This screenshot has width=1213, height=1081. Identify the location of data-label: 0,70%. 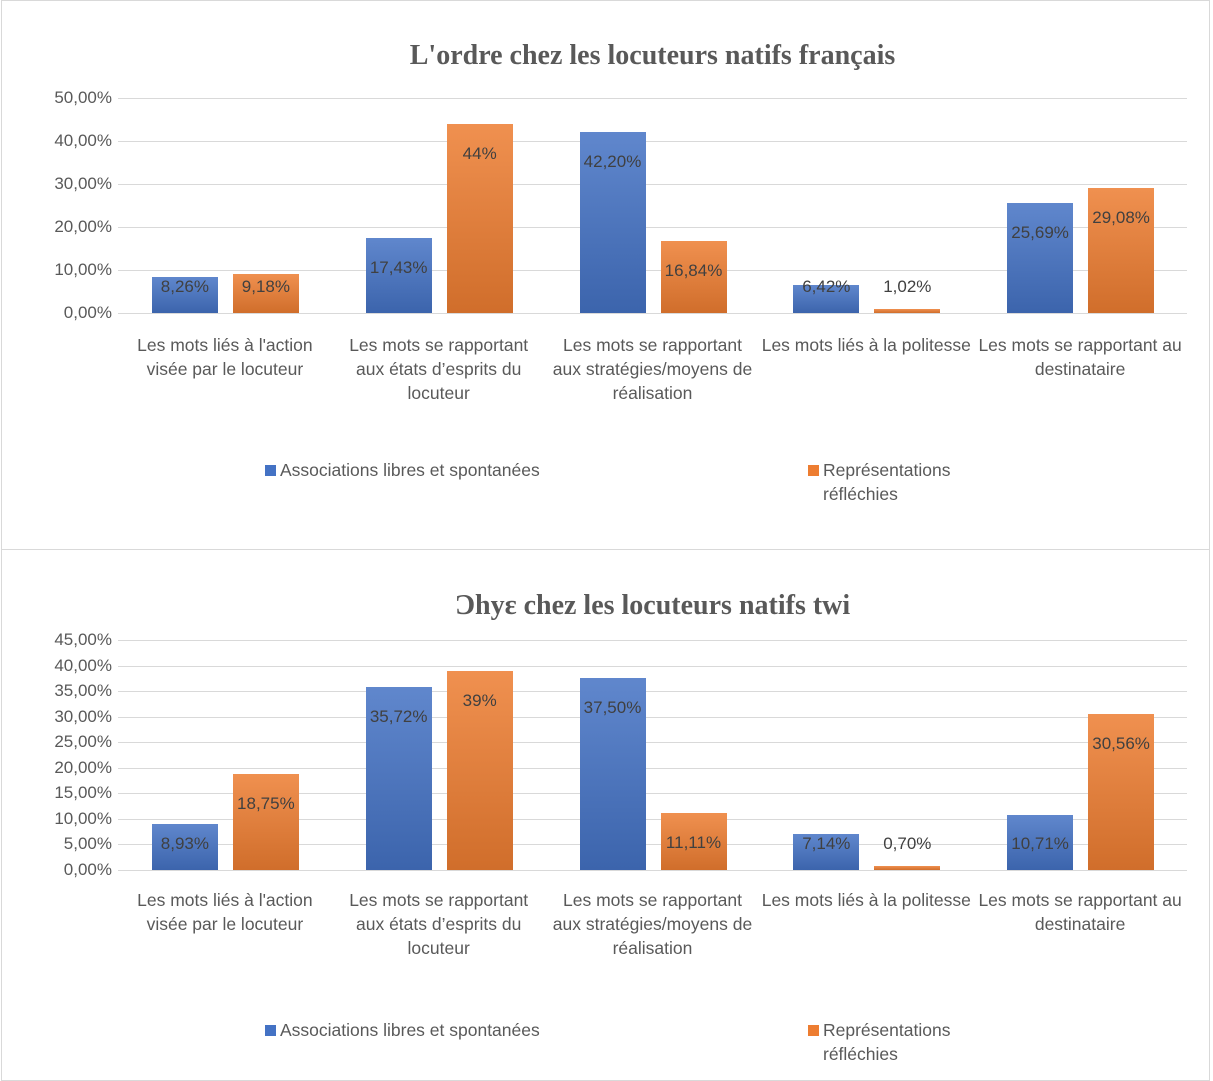
(907, 843).